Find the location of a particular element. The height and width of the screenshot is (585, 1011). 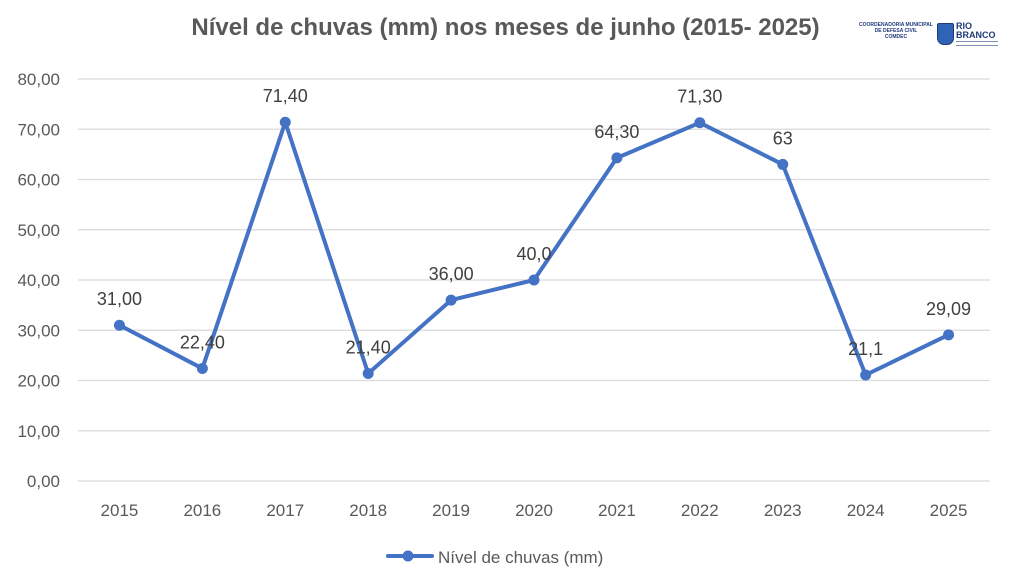

x-tick-label: 2020 is located at coordinates (534, 510).